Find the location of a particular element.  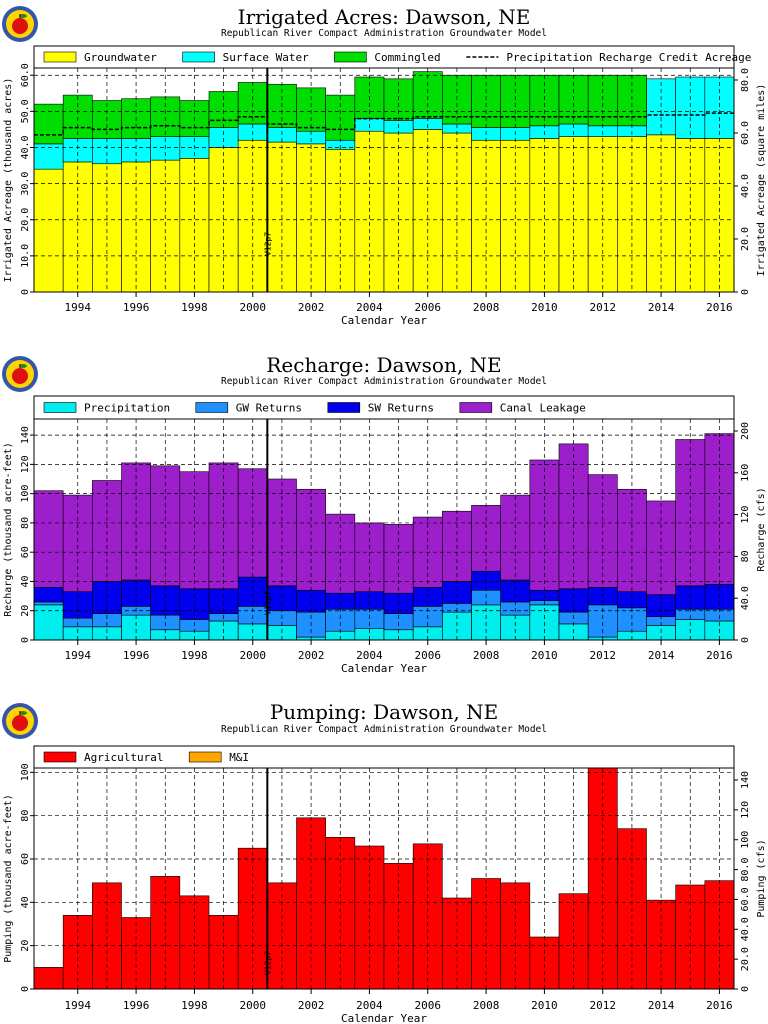

logo-apple is located at coordinates (20, 376).